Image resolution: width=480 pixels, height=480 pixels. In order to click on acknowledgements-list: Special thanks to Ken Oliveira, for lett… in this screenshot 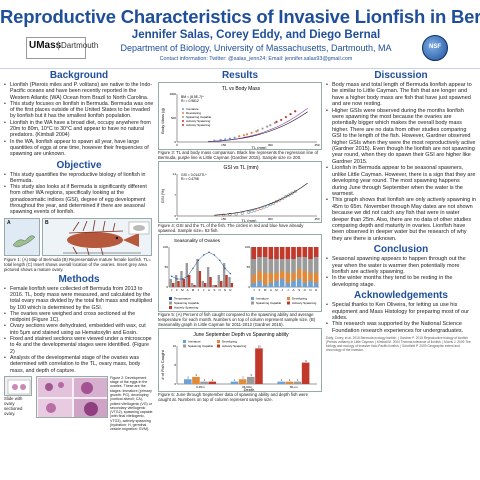, I will do `click(401, 318)`.